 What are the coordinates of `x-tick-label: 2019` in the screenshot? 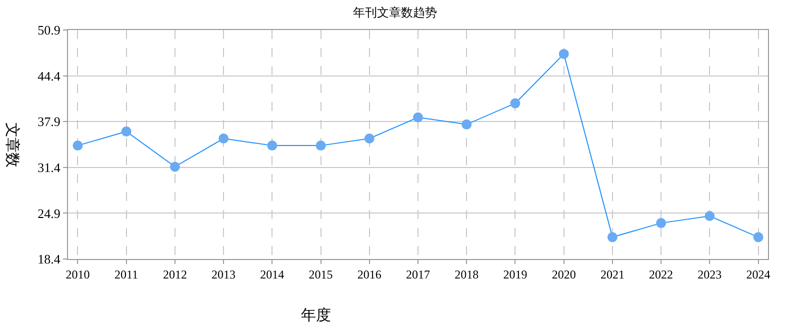 It's located at (515, 274).